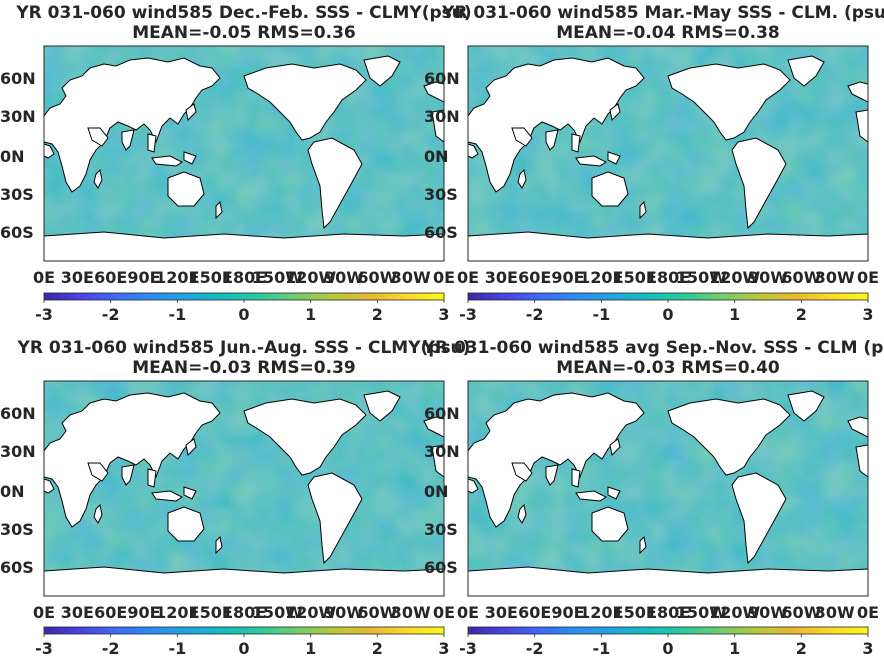 The image size is (884, 663). What do you see at coordinates (668, 368) in the screenshot?
I see `panel-stats: MEAN=-0.03 RMS=0.40` at bounding box center [668, 368].